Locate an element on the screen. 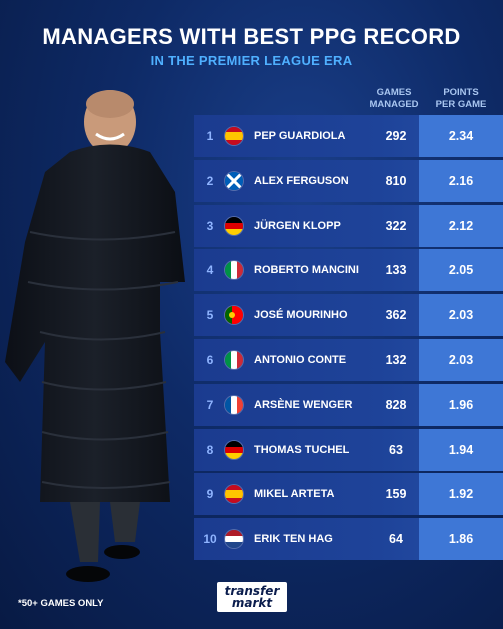 The height and width of the screenshot is (629, 503). games-managed: 292 is located at coordinates (396, 136).